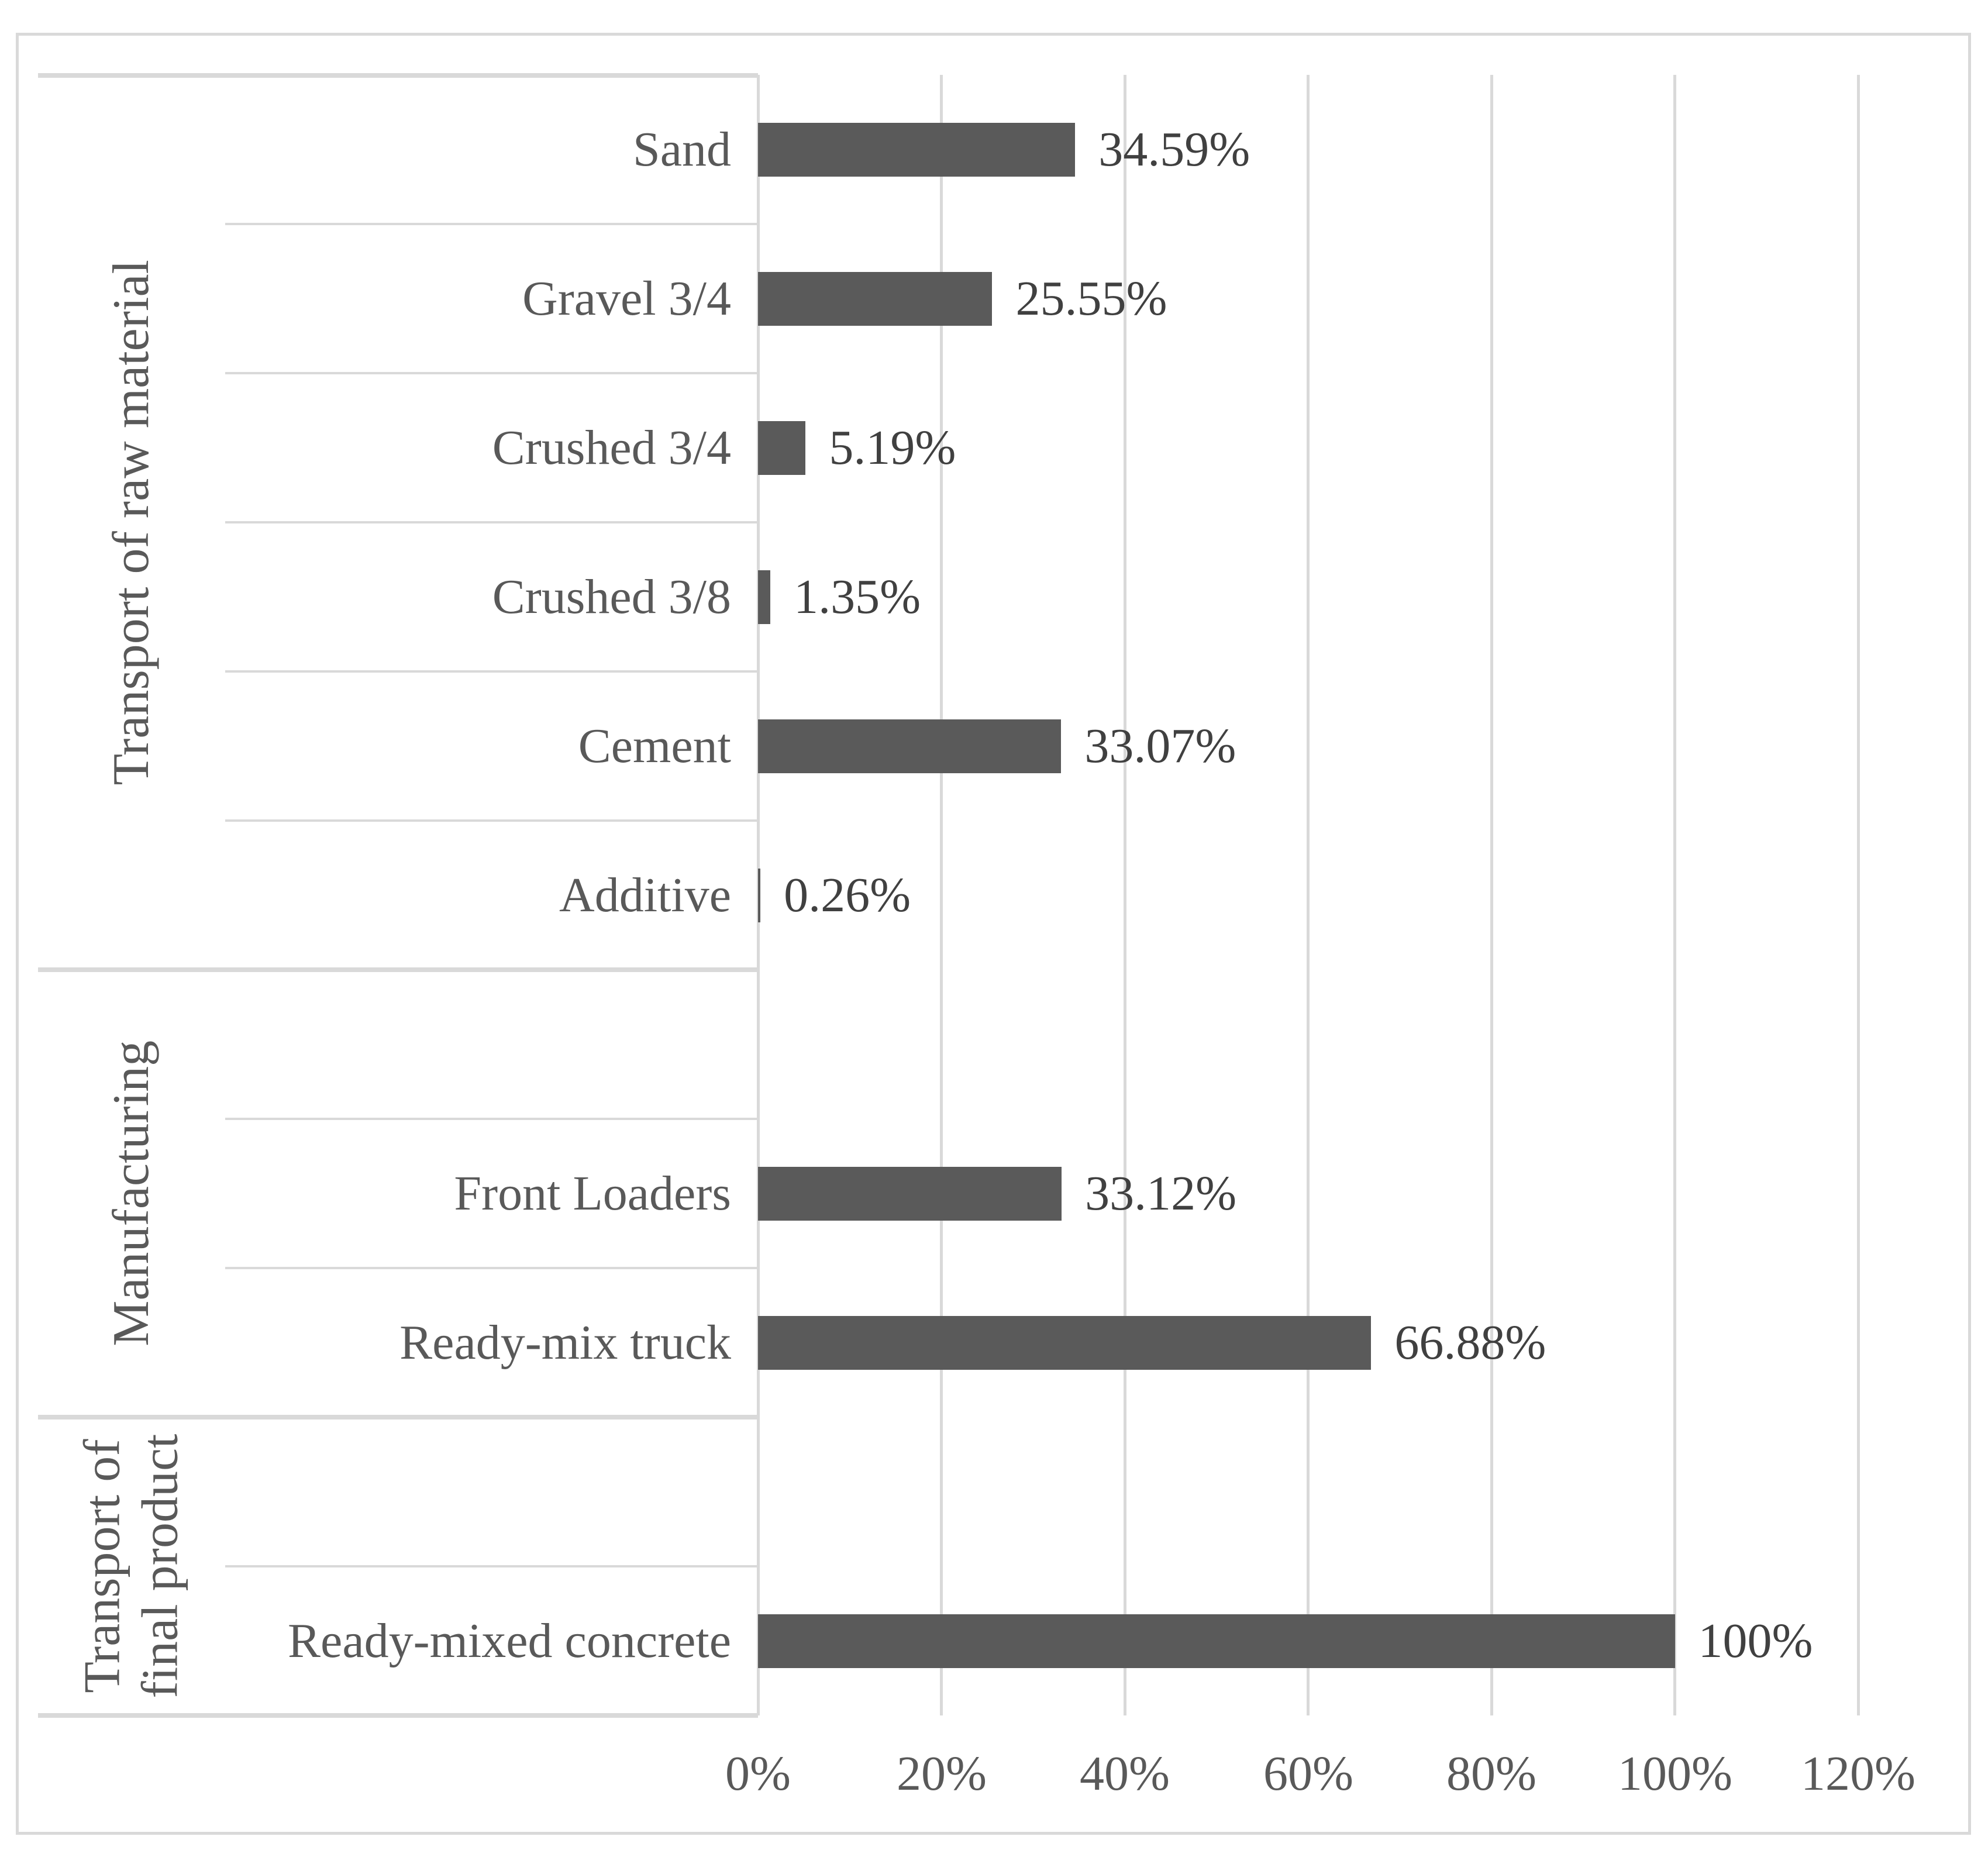 This screenshot has height=1857, width=1988. What do you see at coordinates (645, 895) in the screenshot?
I see `category-label-additive: Additive` at bounding box center [645, 895].